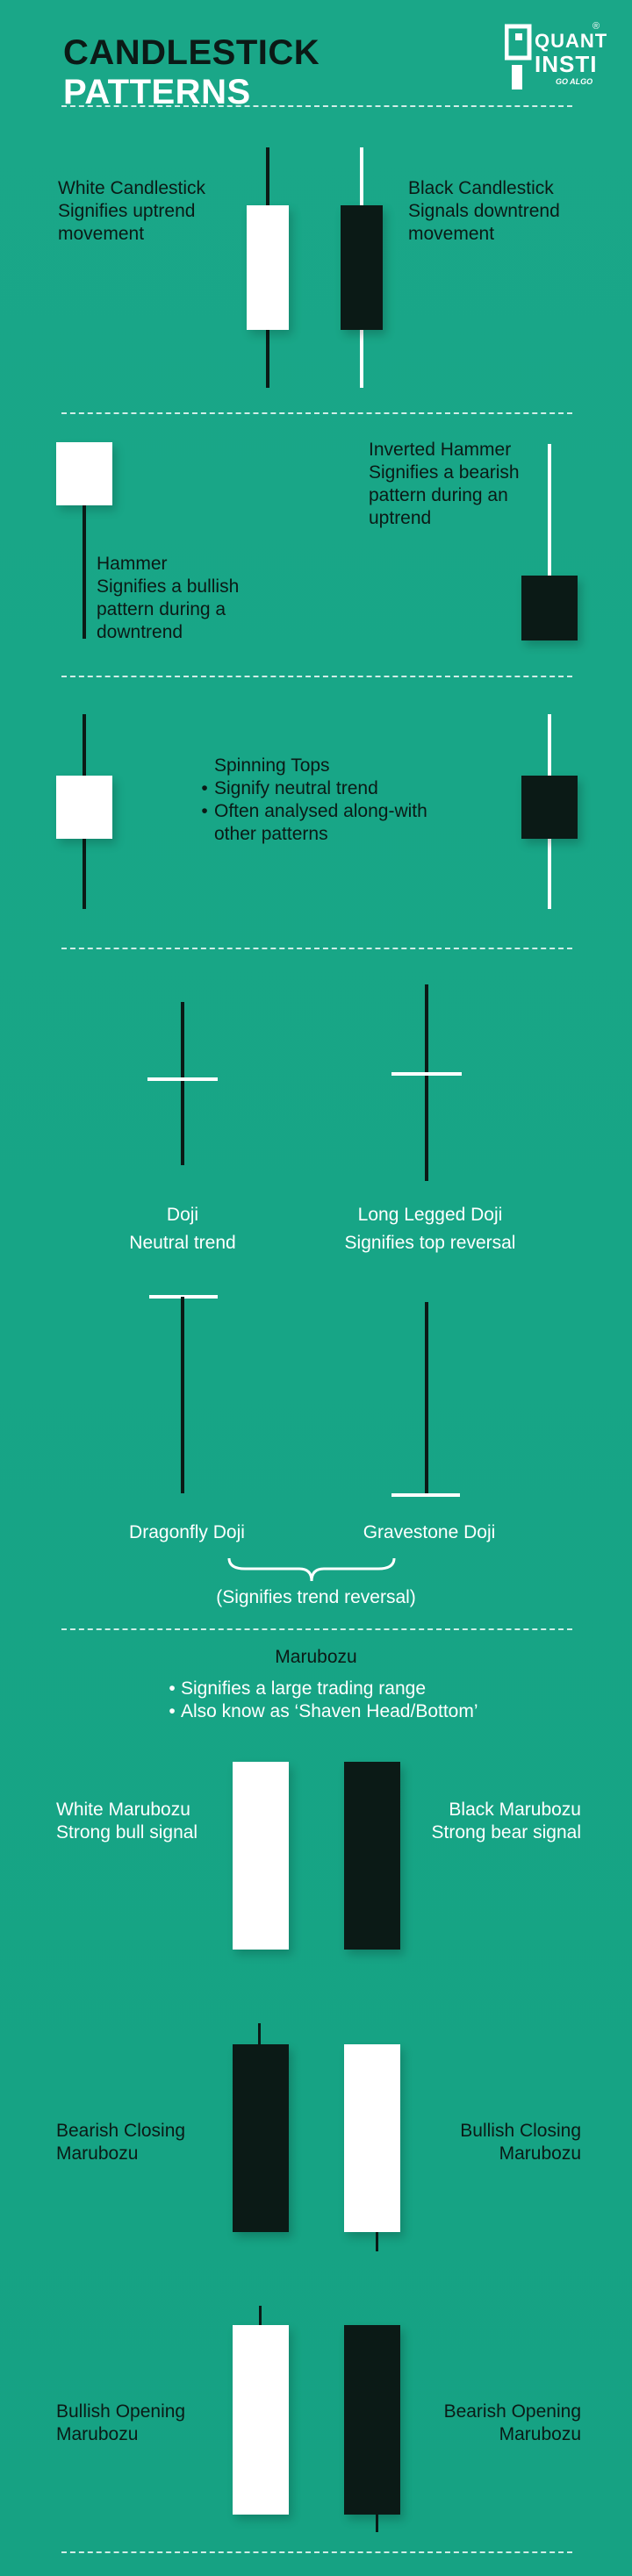 The height and width of the screenshot is (2576, 632). What do you see at coordinates (520, 2142) in the screenshot?
I see `bullish-closing-marubozu-label: Bullish Closing Marubozu` at bounding box center [520, 2142].